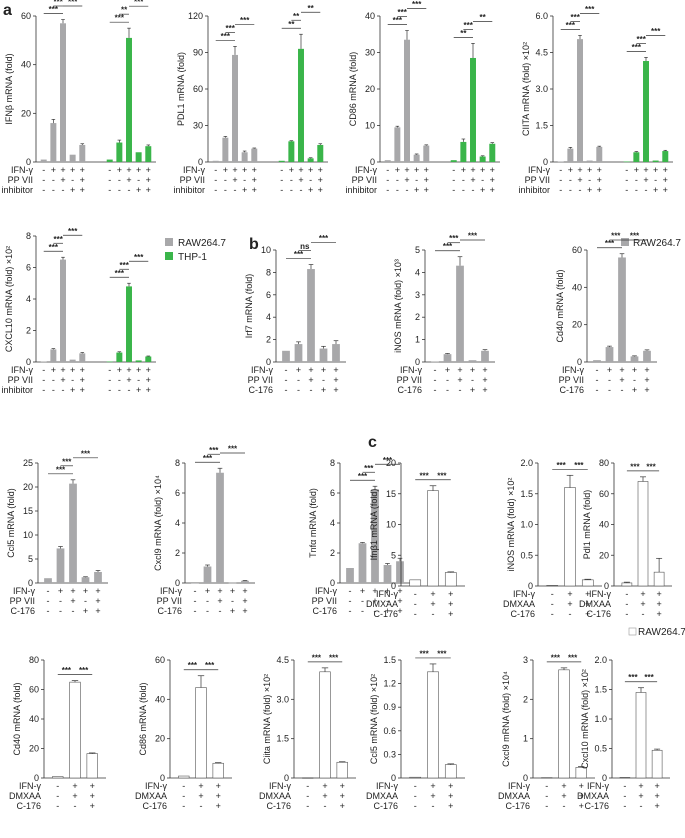 The image size is (685, 838). I want to click on legend-b-swatch, so click(625, 242).